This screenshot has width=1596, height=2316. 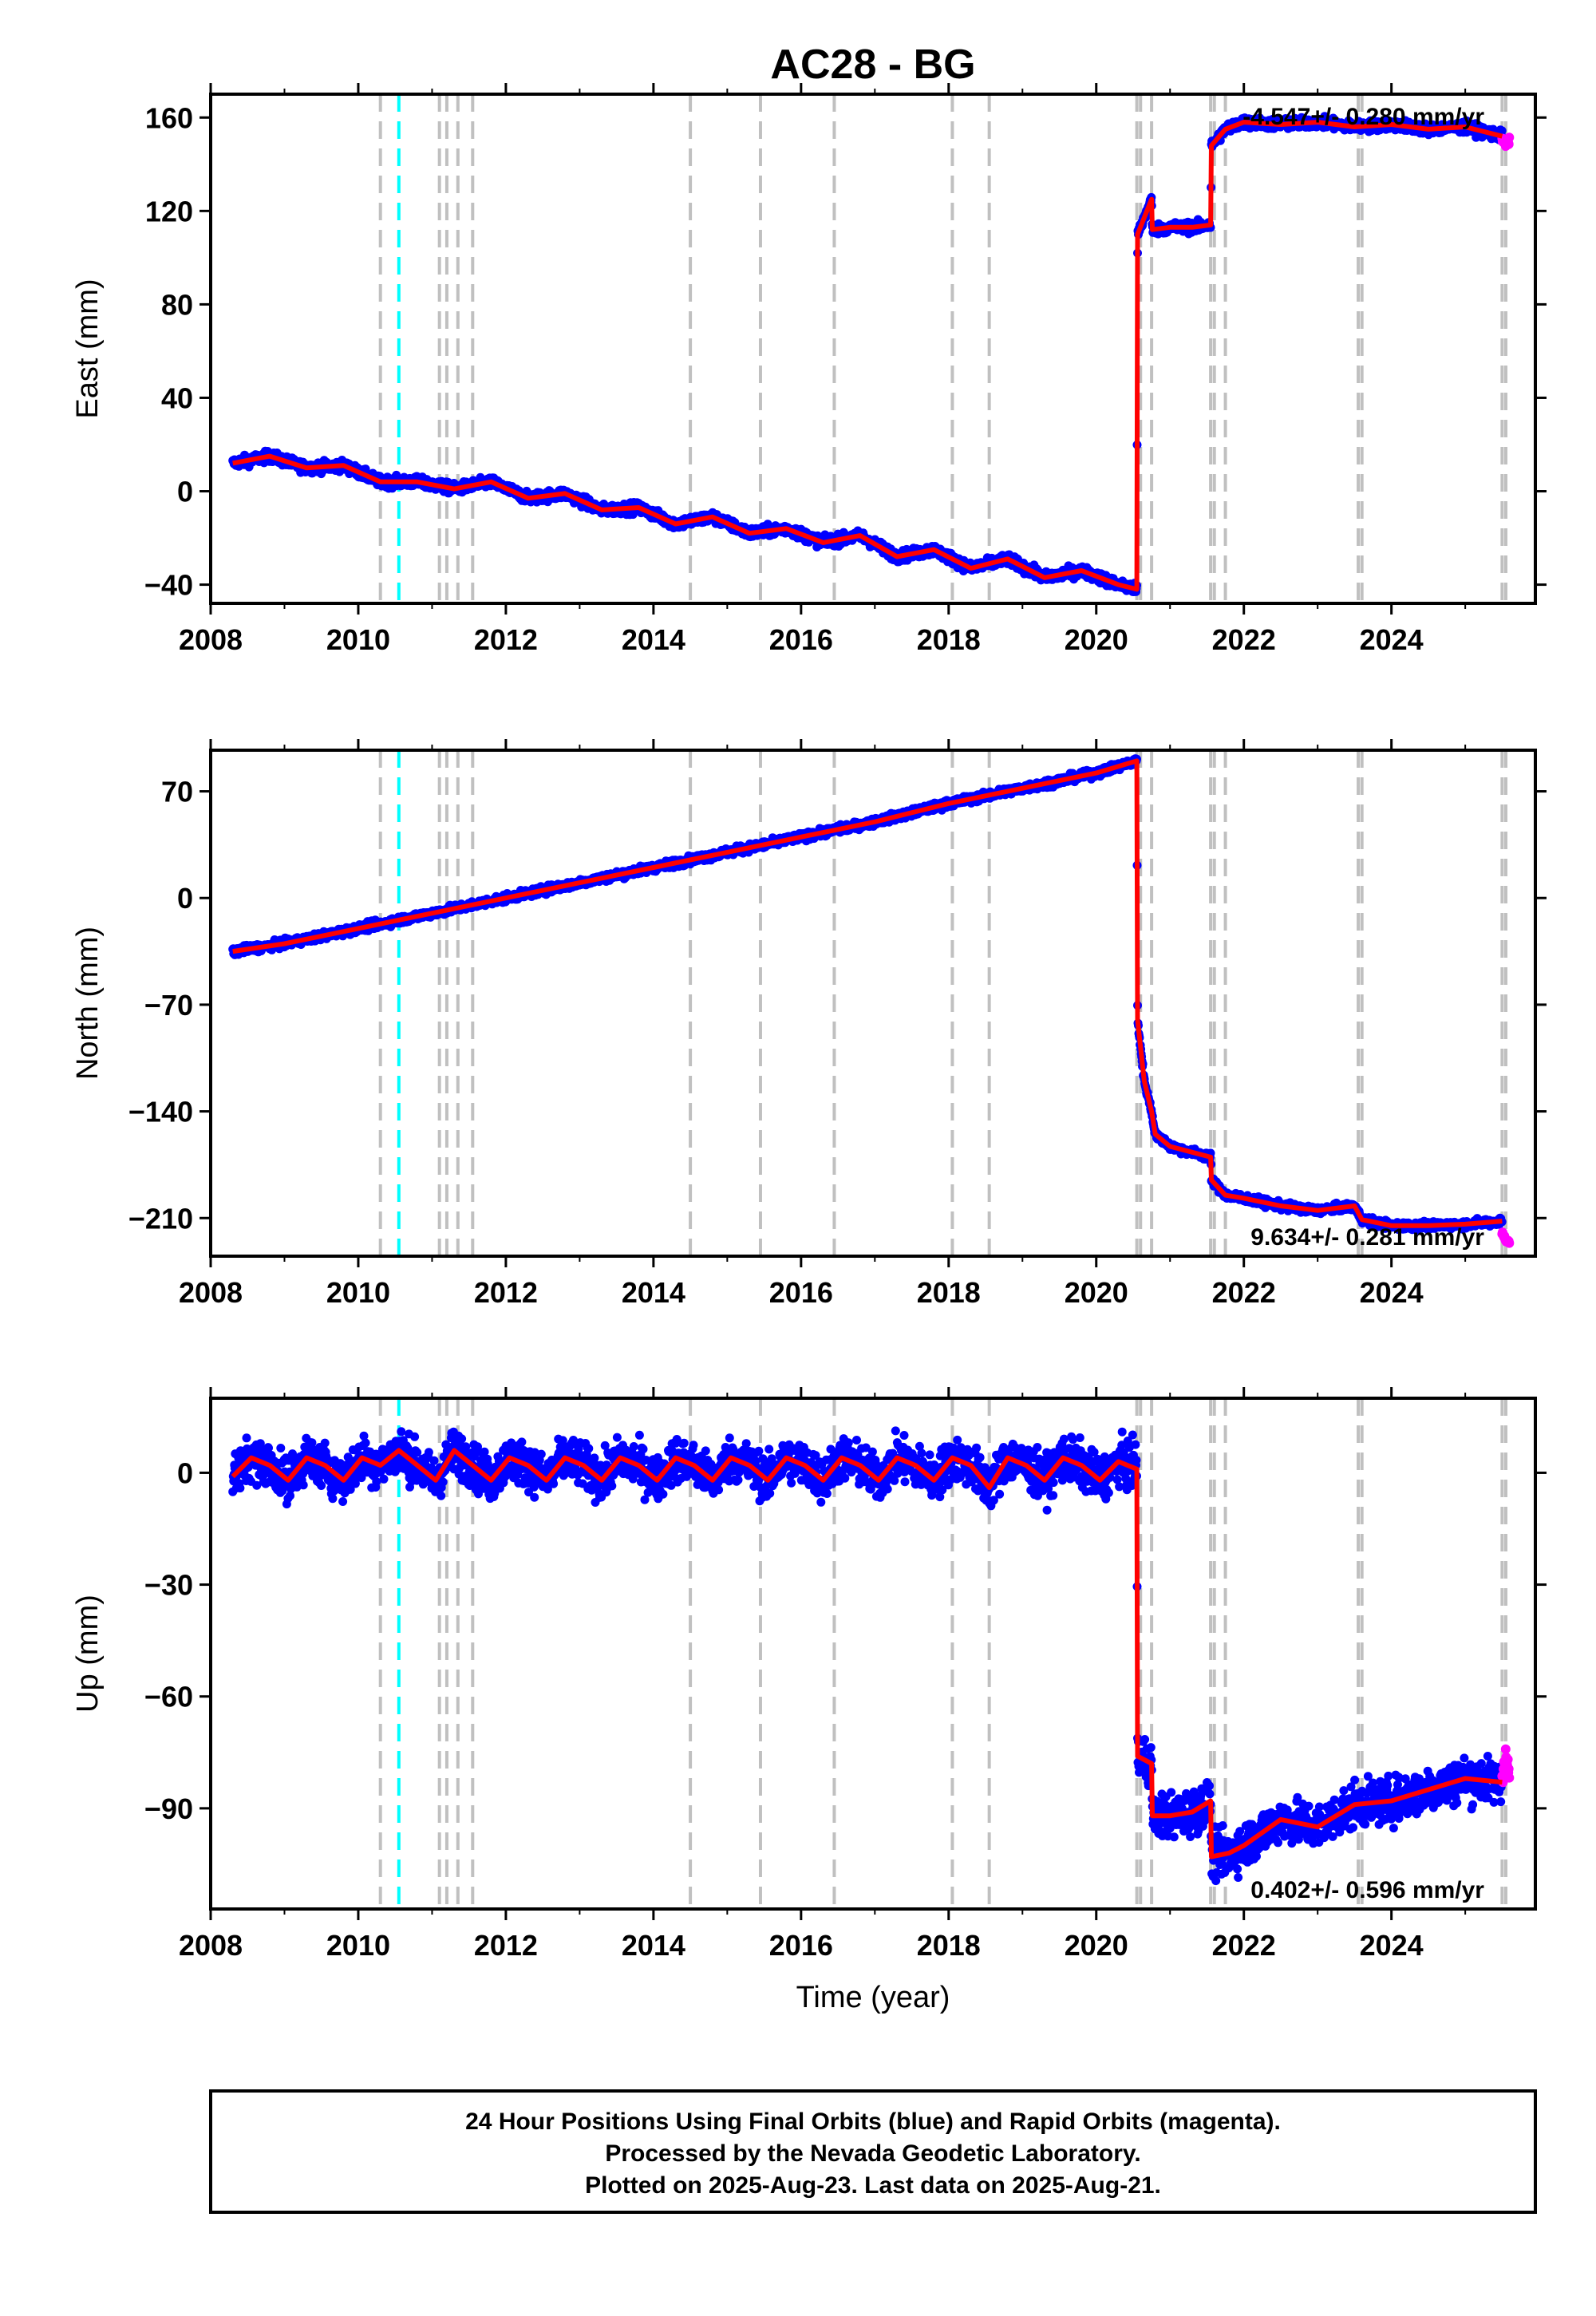 I want to click on rate-label: -4.547+/- 0.280 mm/yr, so click(x=1363, y=117).